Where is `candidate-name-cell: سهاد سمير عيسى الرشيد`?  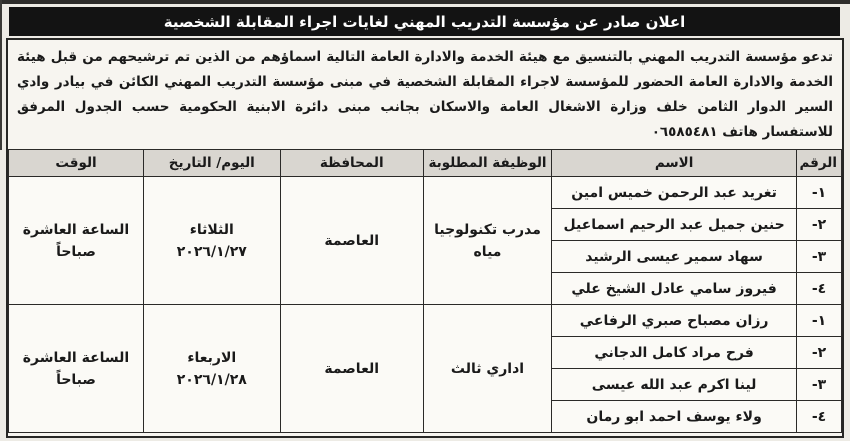 candidate-name-cell: سهاد سمير عيسى الرشيد is located at coordinates (674, 256).